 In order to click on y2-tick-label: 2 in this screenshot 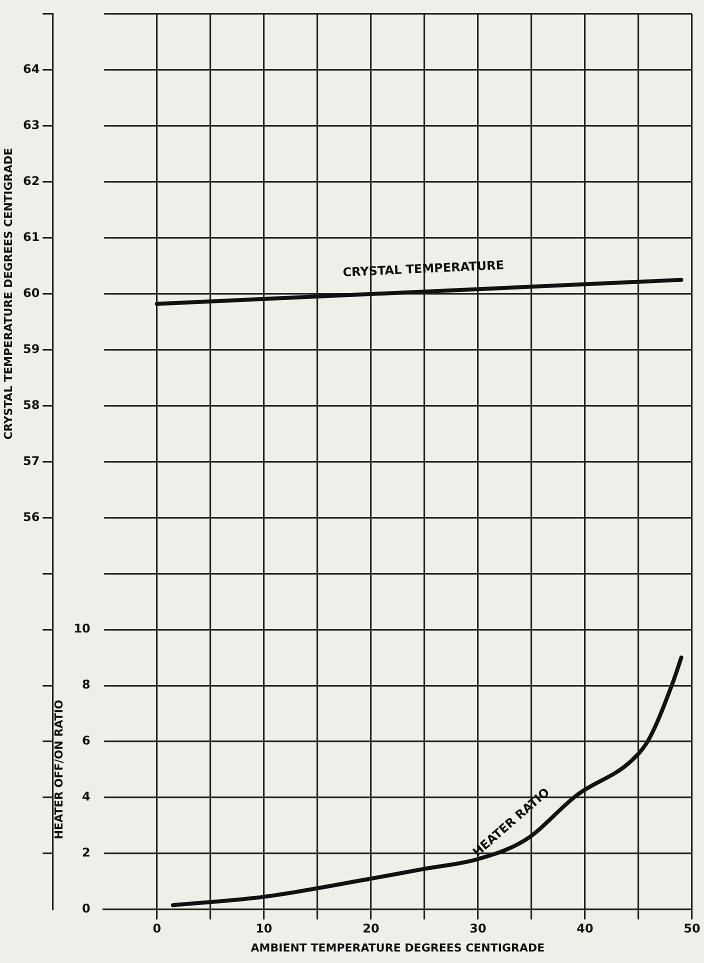, I will do `click(86, 853)`.